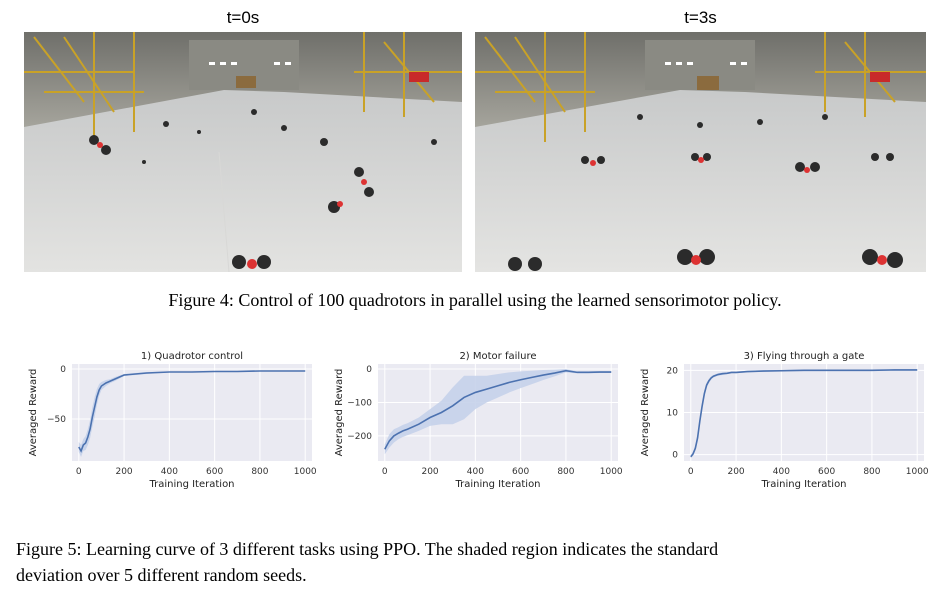 The image size is (950, 590). Describe the element at coordinates (192, 356) in the screenshot. I see `chart-title: 1) Quadrotor control` at that location.